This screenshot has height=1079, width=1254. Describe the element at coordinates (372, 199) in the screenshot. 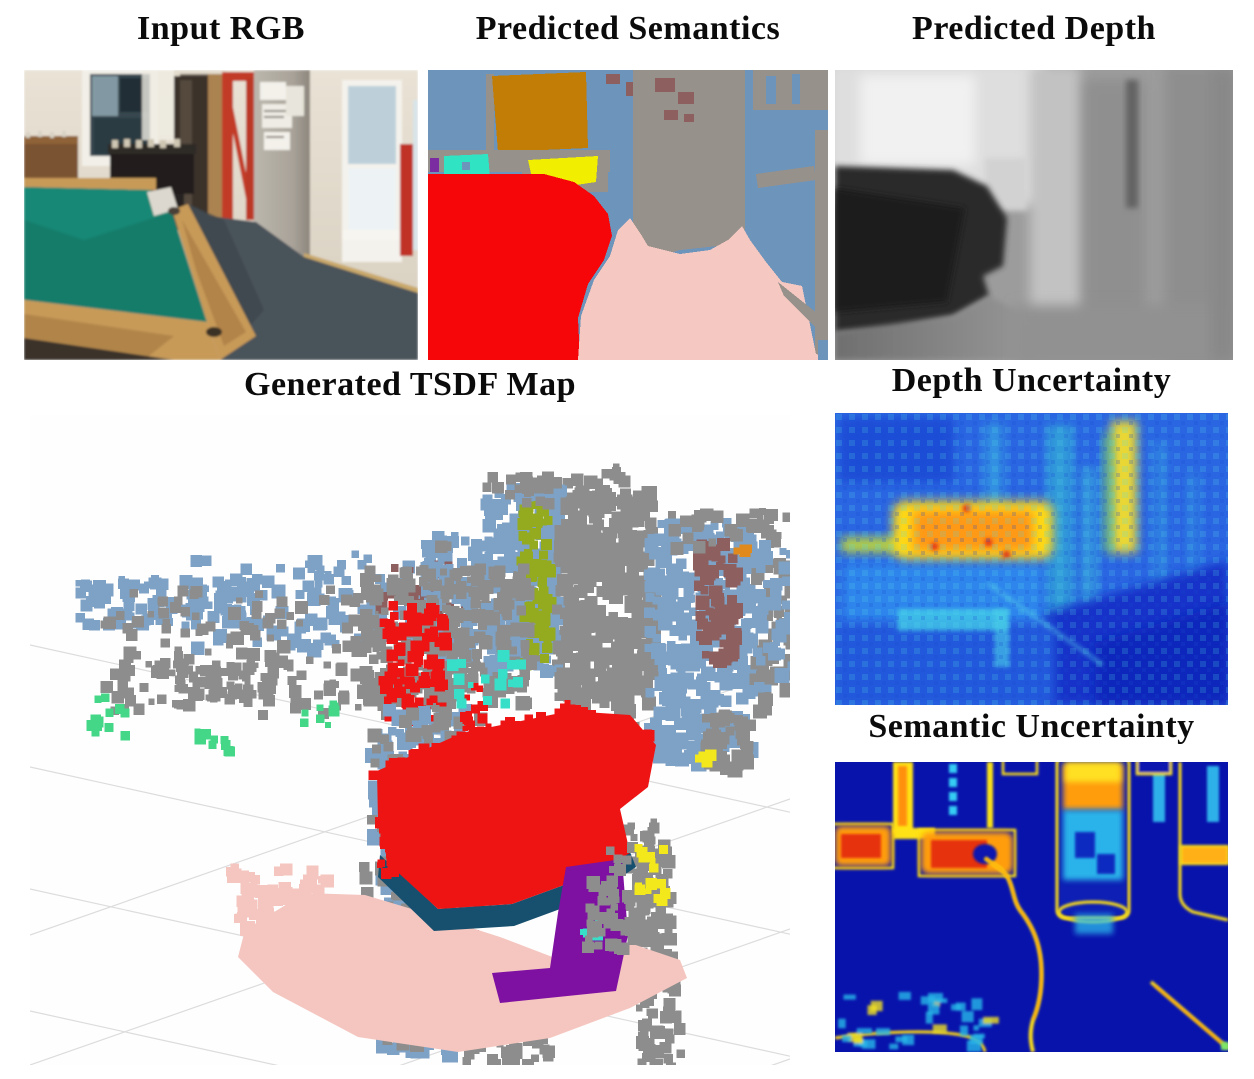

I see `right-window-glass-lower` at that location.